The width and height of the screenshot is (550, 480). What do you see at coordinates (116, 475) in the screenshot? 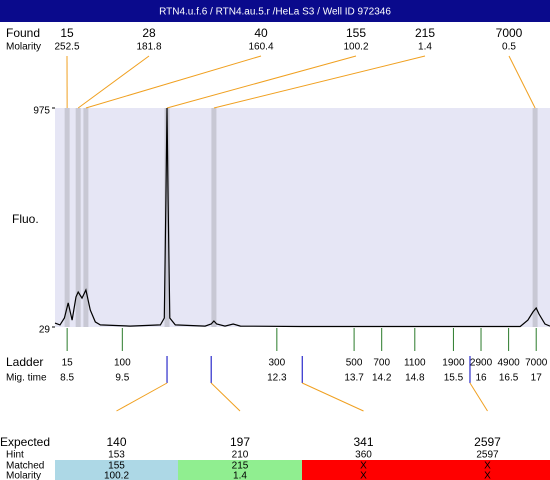
I see `expected-molarity: 100.2` at bounding box center [116, 475].